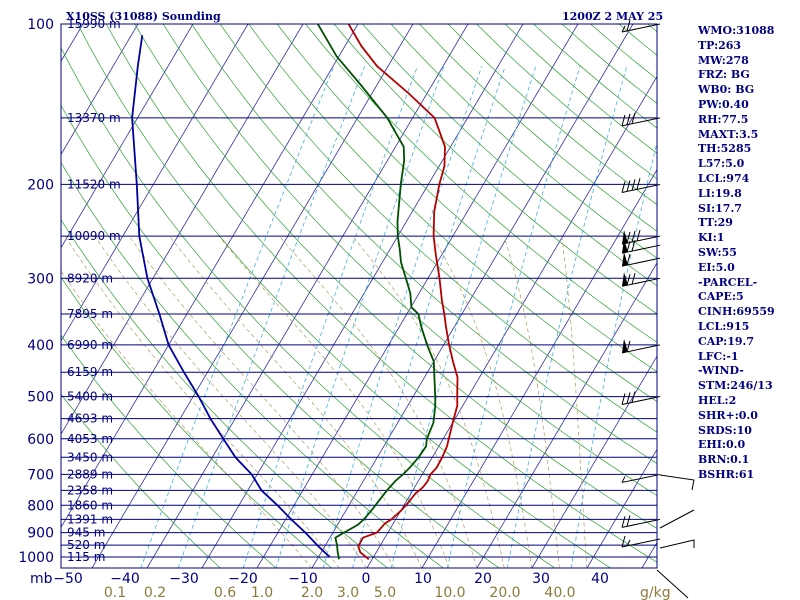 This screenshot has height=600, width=800. I want to click on time-label: 1200Z 2 MAY 25, so click(612, 16).